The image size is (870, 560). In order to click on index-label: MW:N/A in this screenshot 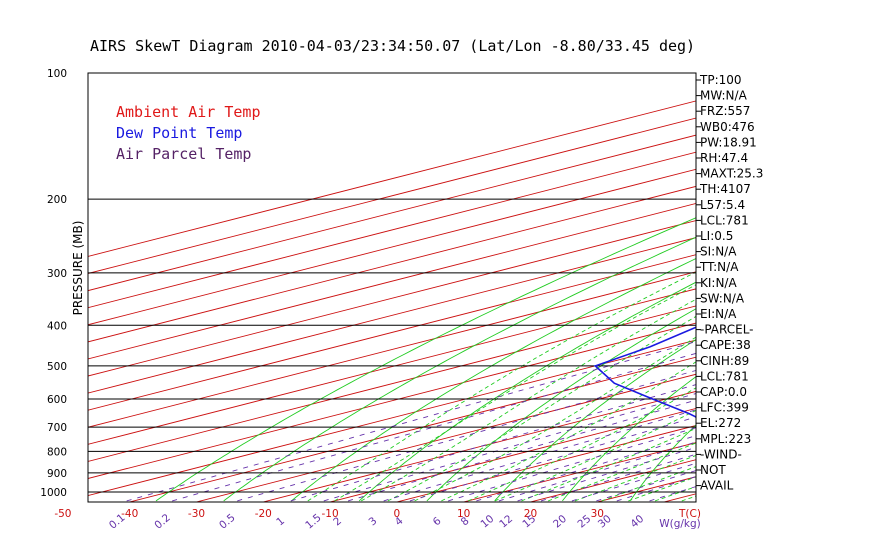, I will do `click(724, 96)`.